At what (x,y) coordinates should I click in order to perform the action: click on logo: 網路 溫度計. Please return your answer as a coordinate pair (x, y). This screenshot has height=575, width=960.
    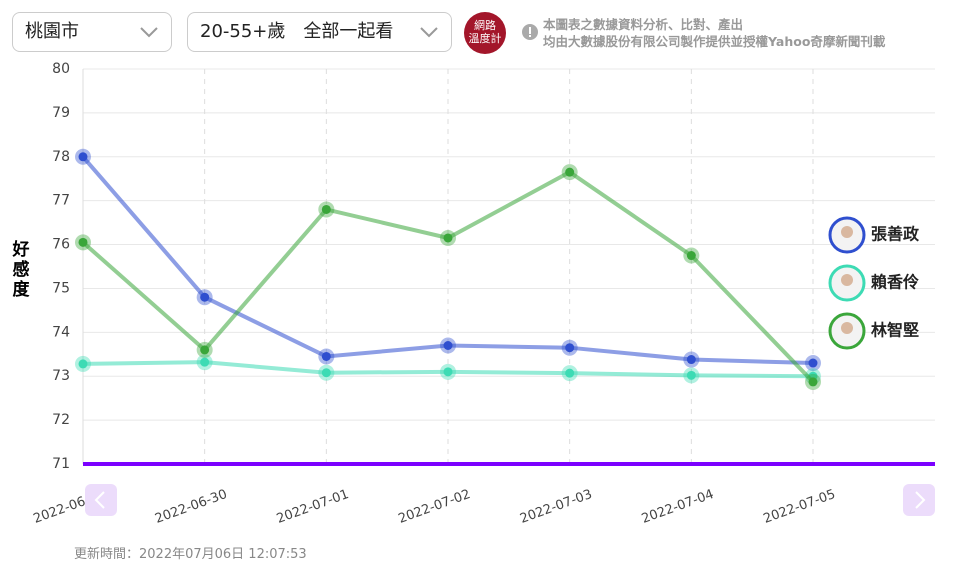
    Looking at the image, I should click on (485, 33).